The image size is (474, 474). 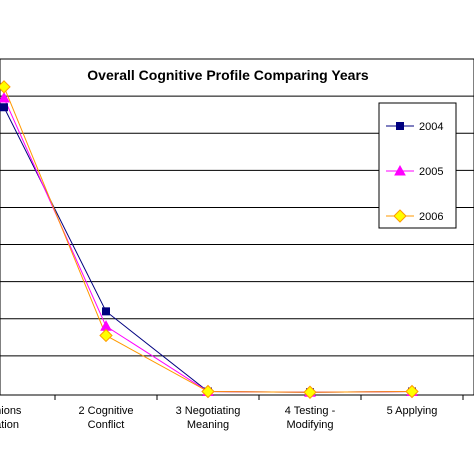 I want to click on x-tick-label: pinions, so click(x=11, y=411).